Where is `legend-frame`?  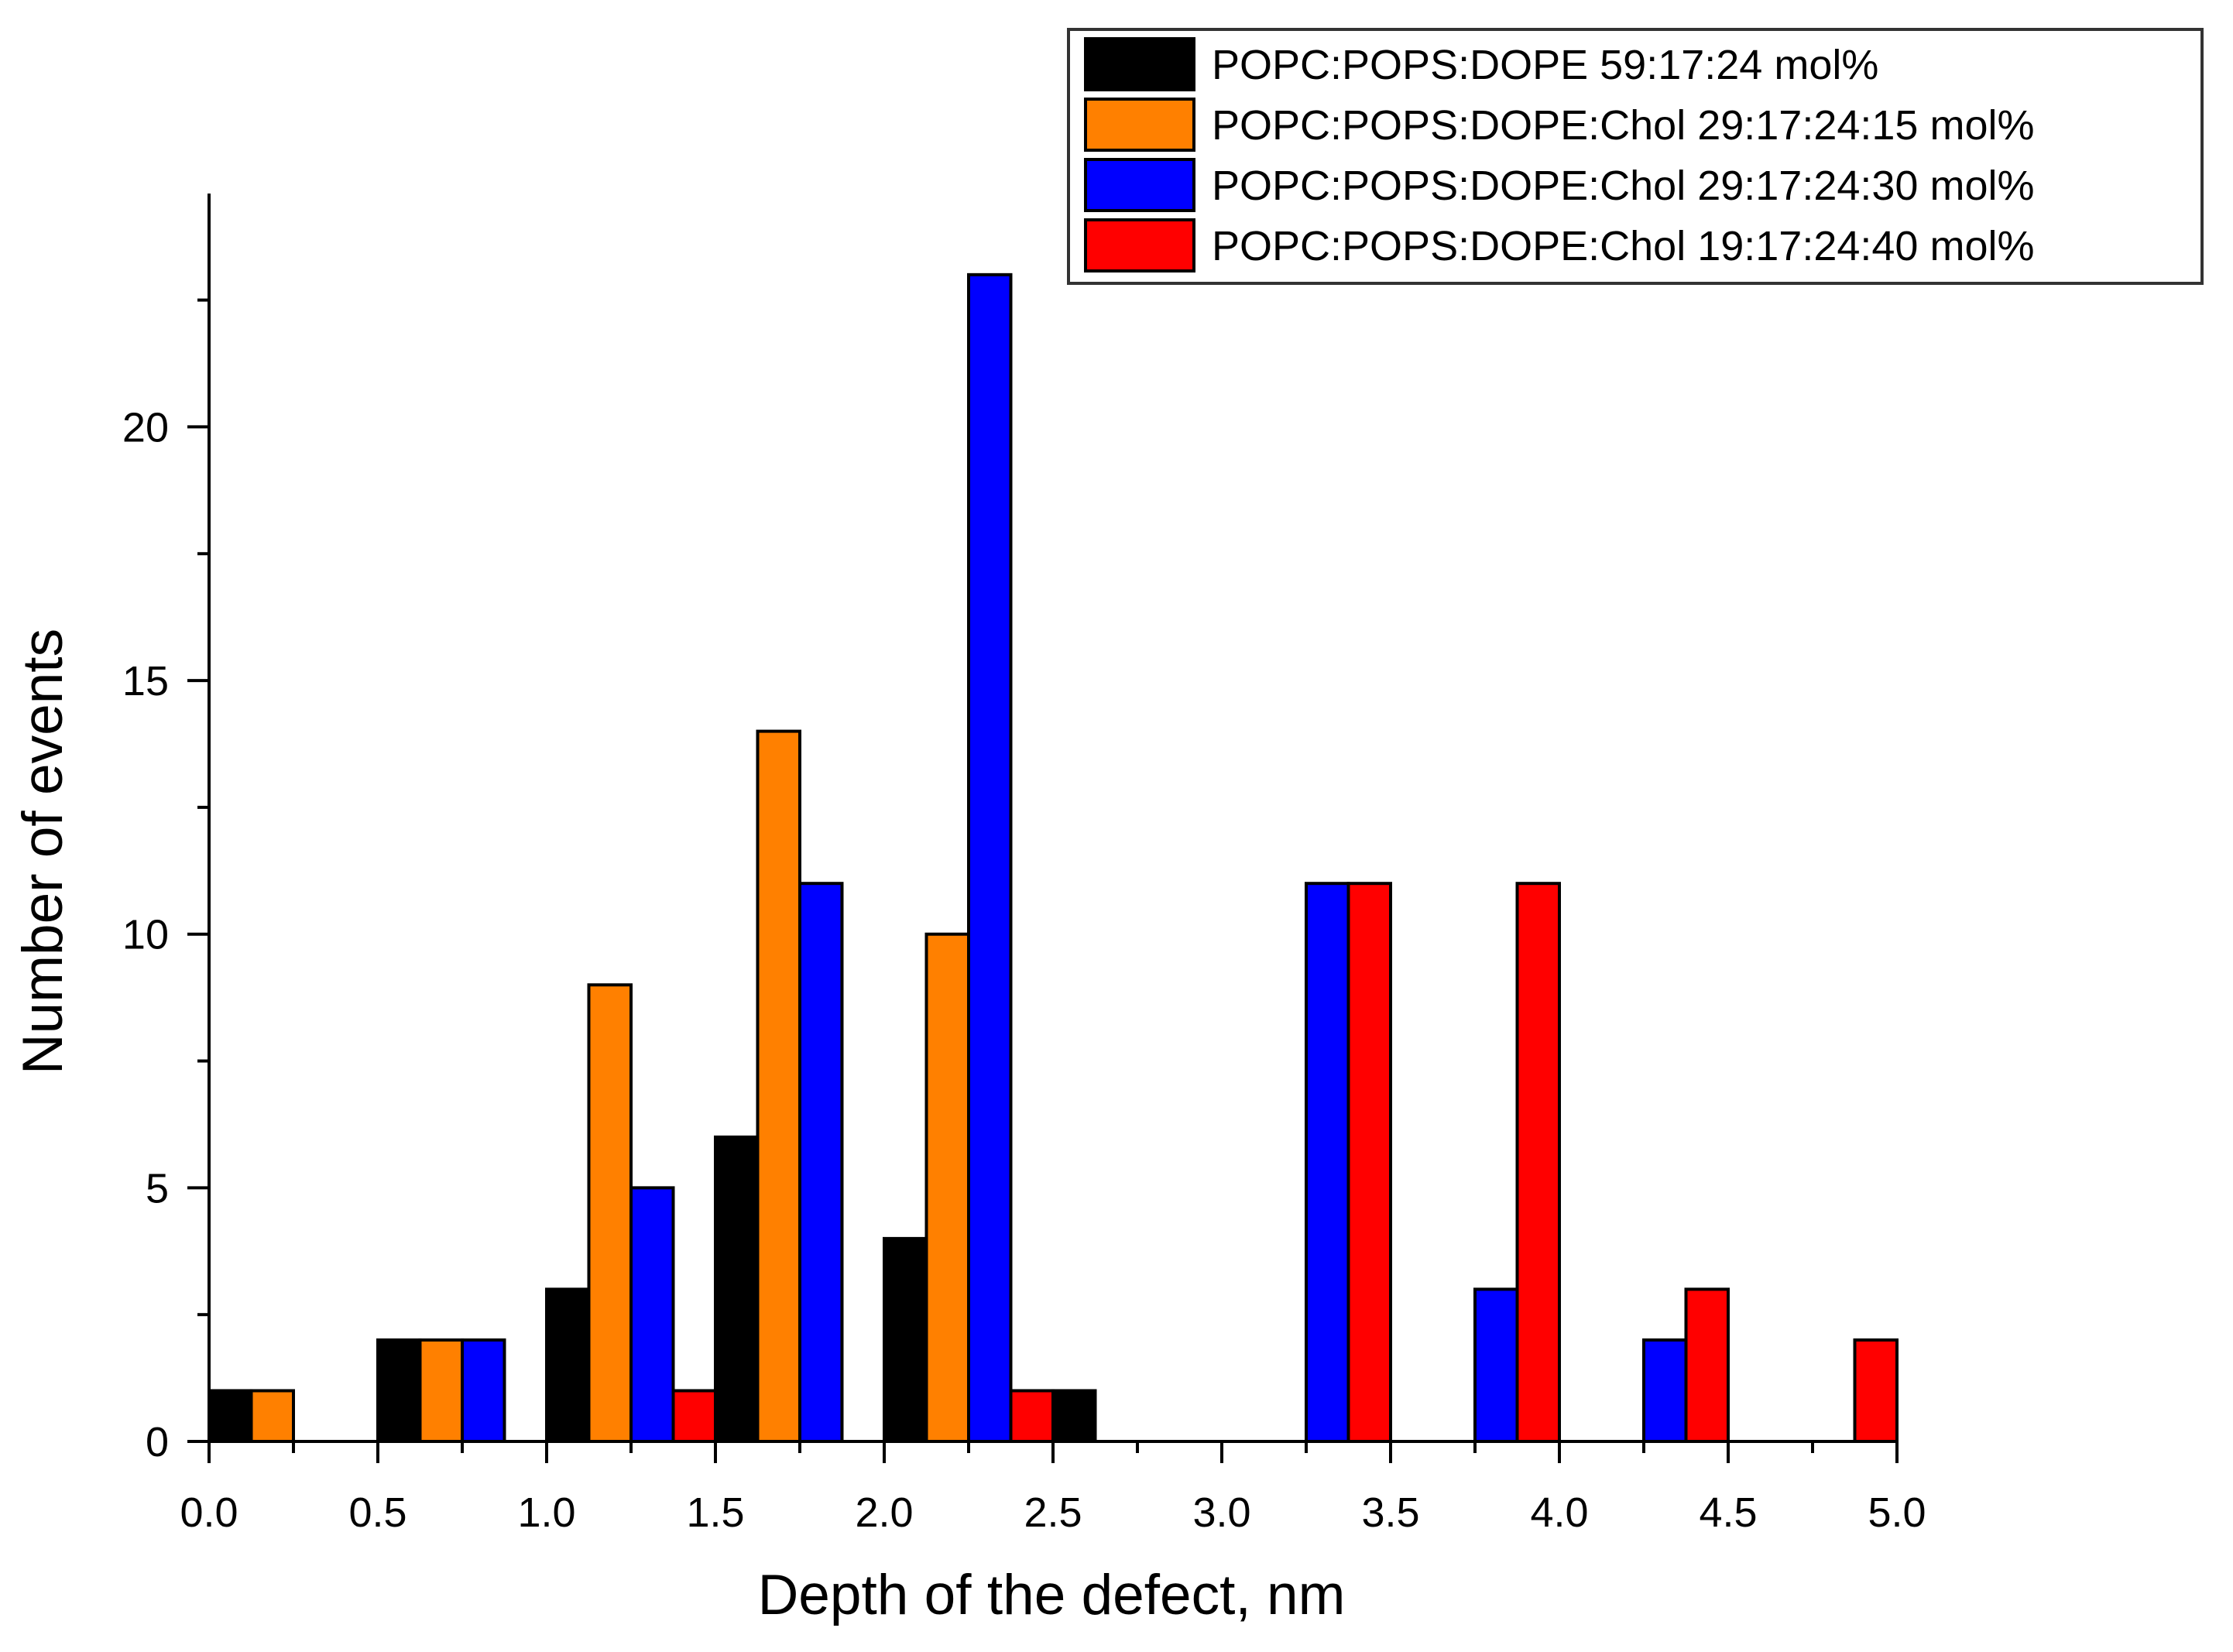
legend-frame is located at coordinates (1635, 156).